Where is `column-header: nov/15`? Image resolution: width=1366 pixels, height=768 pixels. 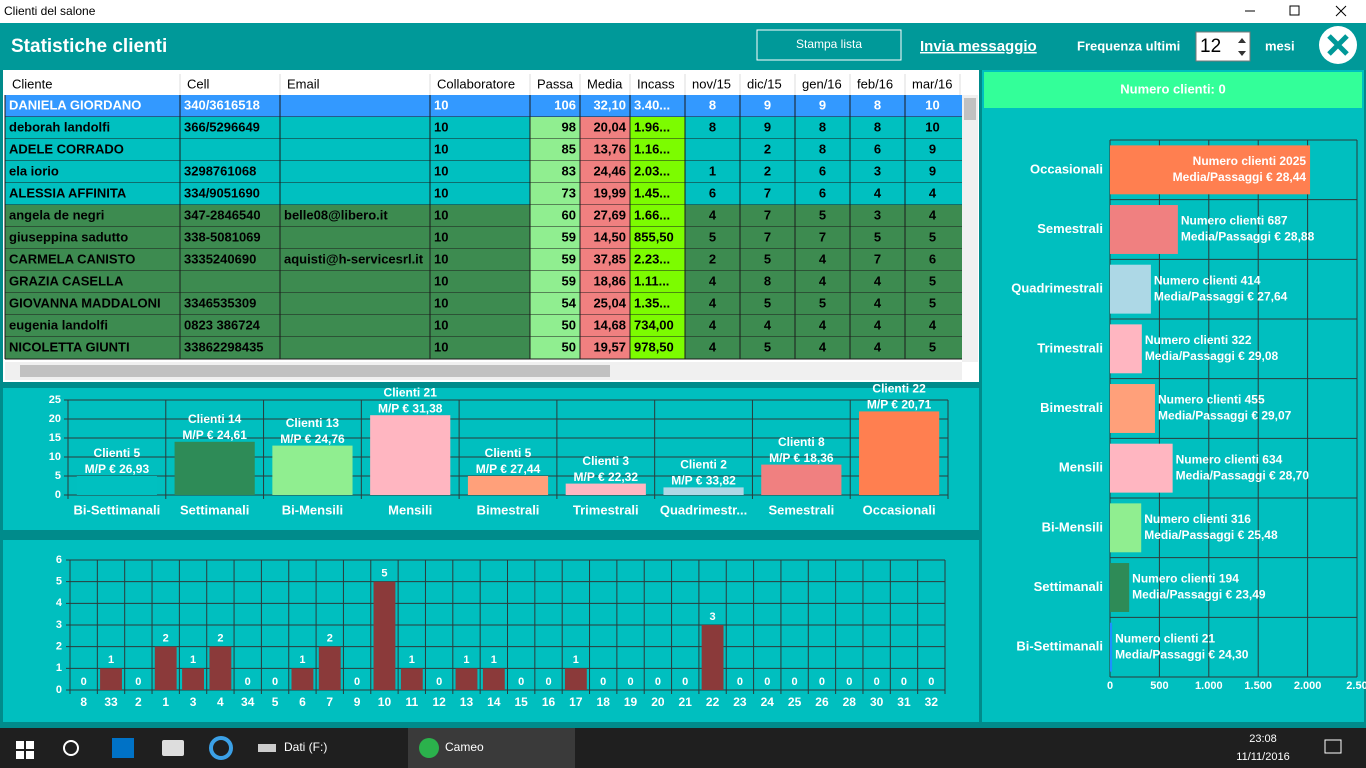 column-header: nov/15 is located at coordinates (711, 83).